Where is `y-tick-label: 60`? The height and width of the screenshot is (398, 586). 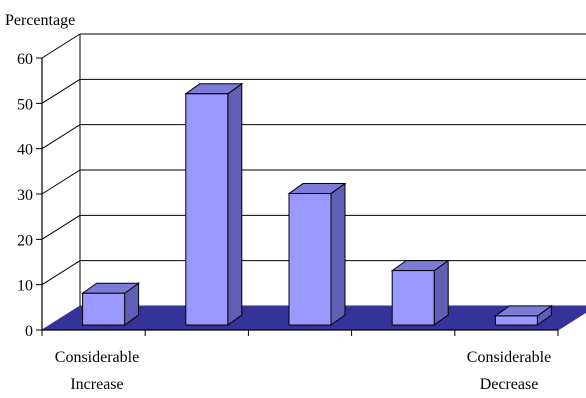 y-tick-label: 60 is located at coordinates (25, 59).